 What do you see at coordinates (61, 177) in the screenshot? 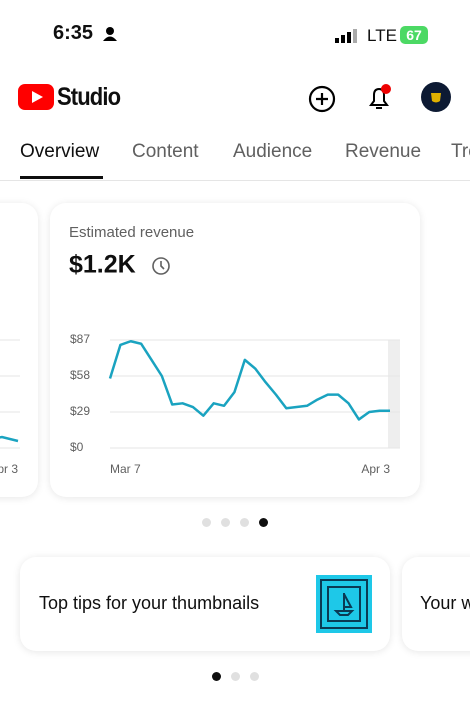
I see `tab-indicator` at bounding box center [61, 177].